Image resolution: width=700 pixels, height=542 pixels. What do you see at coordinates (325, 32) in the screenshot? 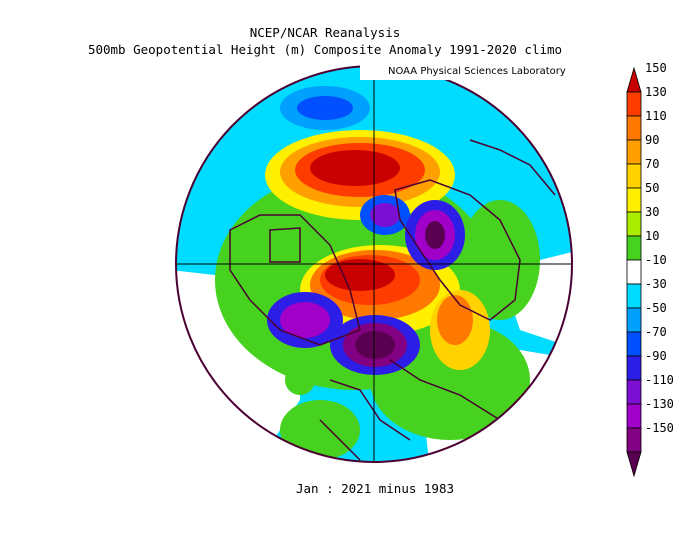
I see `map-title: NCEP/NCAR Reanalysis` at bounding box center [325, 32].